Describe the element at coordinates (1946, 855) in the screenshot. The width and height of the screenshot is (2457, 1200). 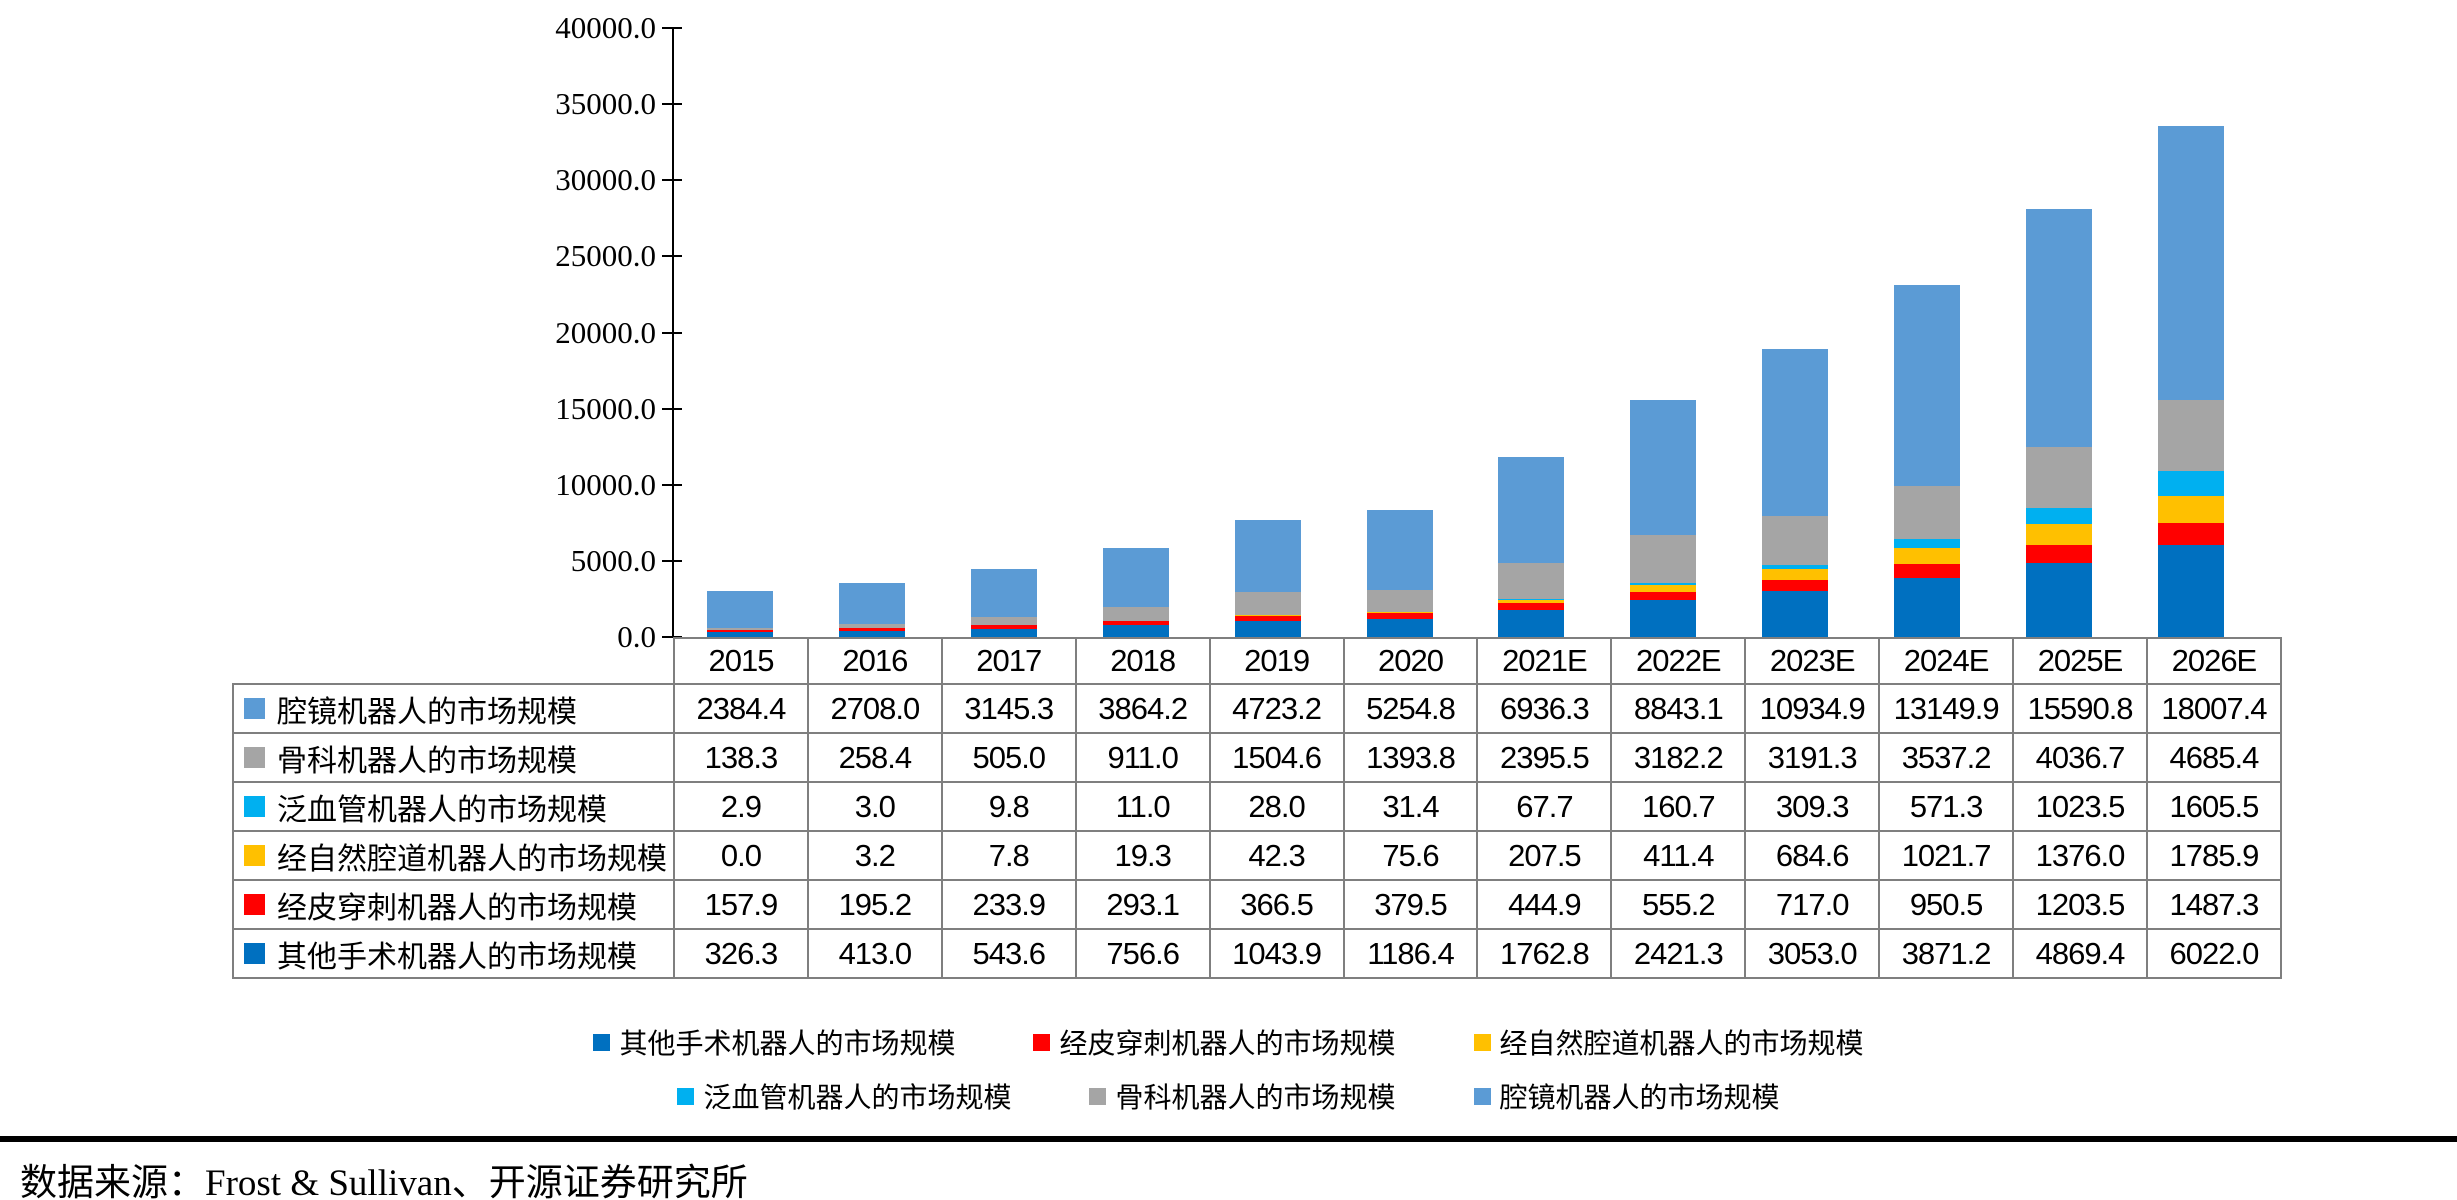
I see `table-value-cell: 1021.7` at that location.